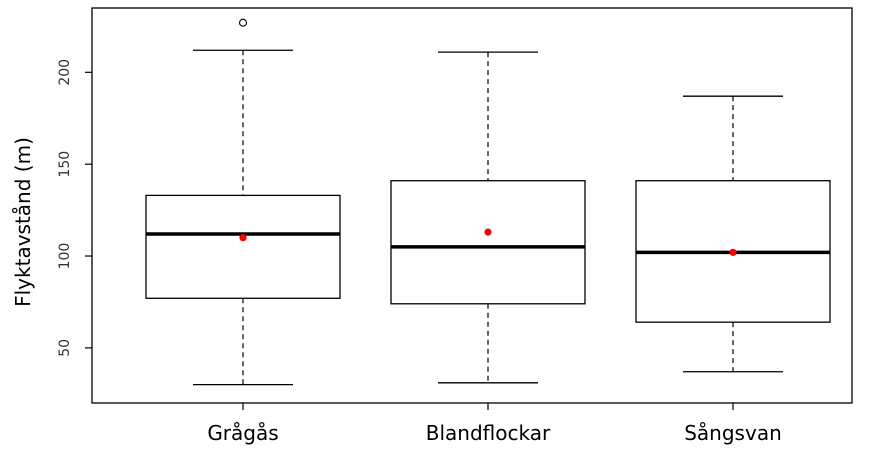  What do you see at coordinates (488, 433) in the screenshot?
I see `x-tick-label: Blandflockar` at bounding box center [488, 433].